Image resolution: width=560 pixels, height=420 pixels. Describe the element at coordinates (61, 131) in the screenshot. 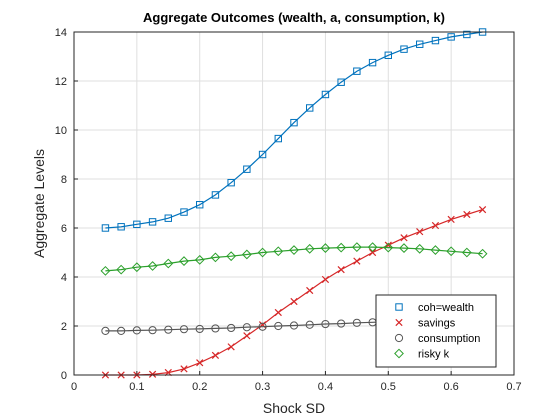

I see `y-tick-label: 10` at that location.